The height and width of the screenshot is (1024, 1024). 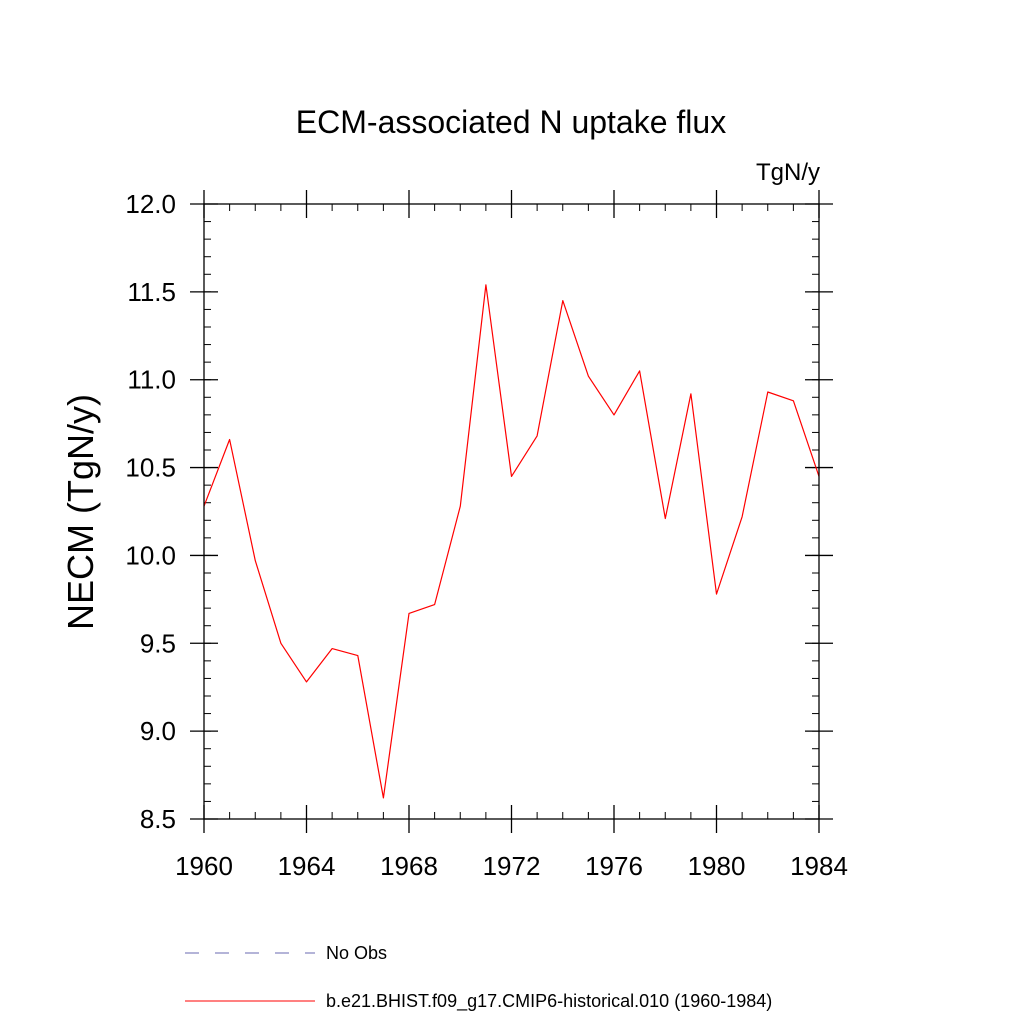 I want to click on y-tick-label: 10.5, so click(x=150, y=468).